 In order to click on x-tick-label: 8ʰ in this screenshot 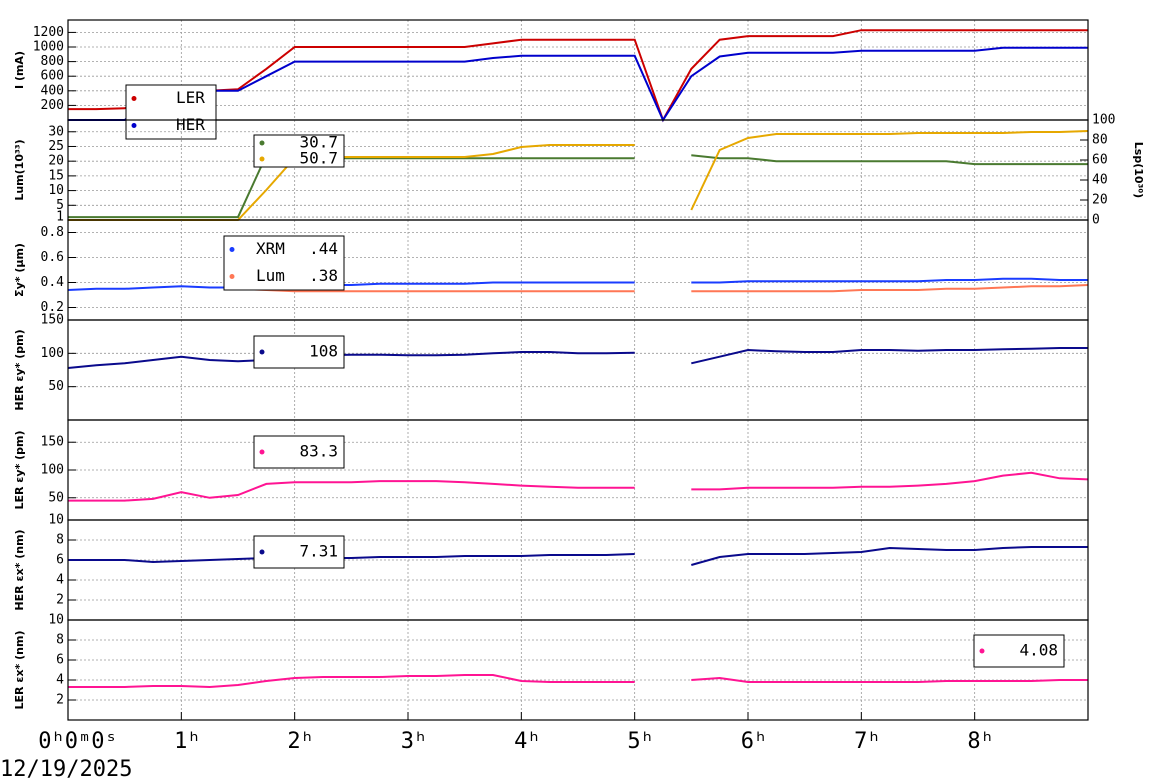, I will do `click(980, 741)`.